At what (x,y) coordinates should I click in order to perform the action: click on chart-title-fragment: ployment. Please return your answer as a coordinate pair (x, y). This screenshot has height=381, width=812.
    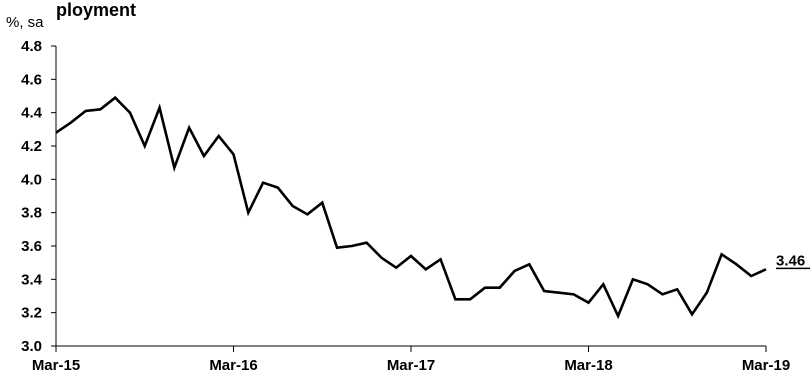
    Looking at the image, I should click on (96, 10).